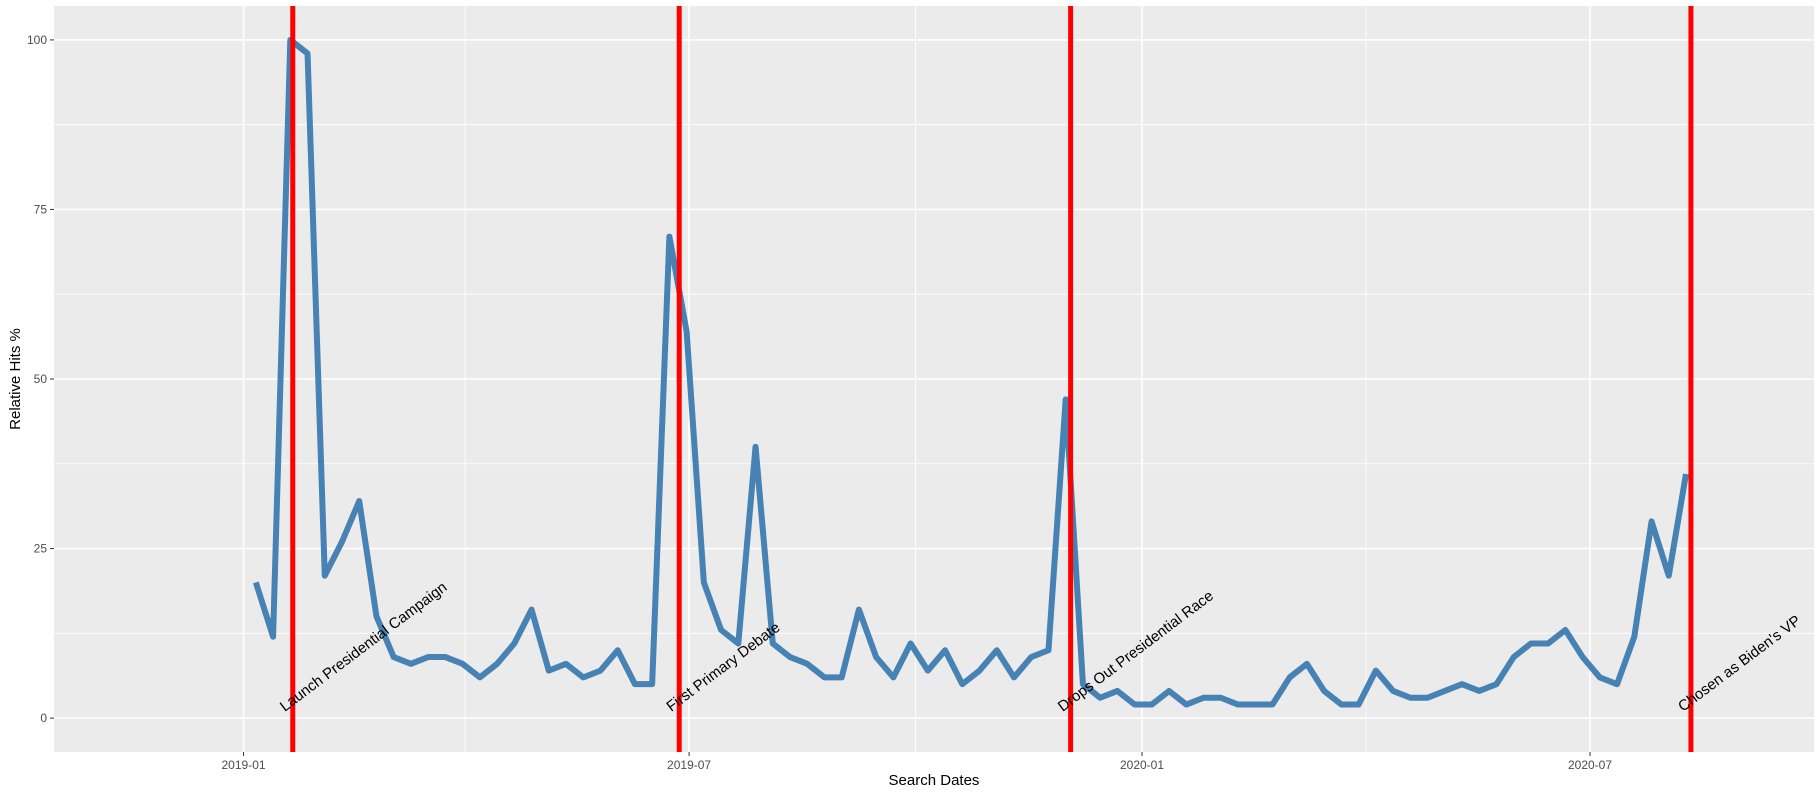 This screenshot has width=1820, height=796. Describe the element at coordinates (41, 209) in the screenshot. I see `y-tick-label: 75` at that location.